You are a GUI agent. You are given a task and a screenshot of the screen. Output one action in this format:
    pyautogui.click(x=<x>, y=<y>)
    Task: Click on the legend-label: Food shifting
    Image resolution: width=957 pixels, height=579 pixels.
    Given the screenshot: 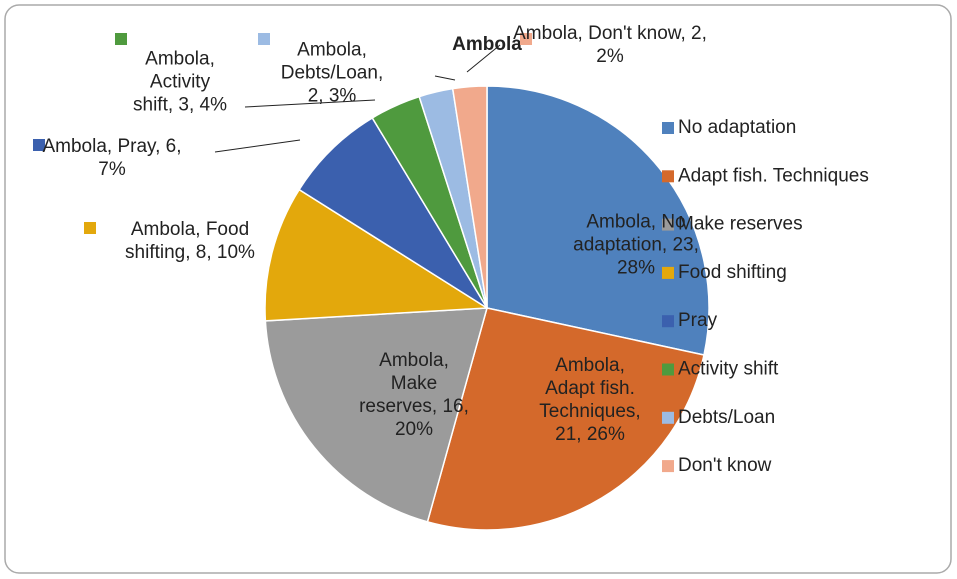 What is the action you would take?
    pyautogui.click(x=732, y=272)
    